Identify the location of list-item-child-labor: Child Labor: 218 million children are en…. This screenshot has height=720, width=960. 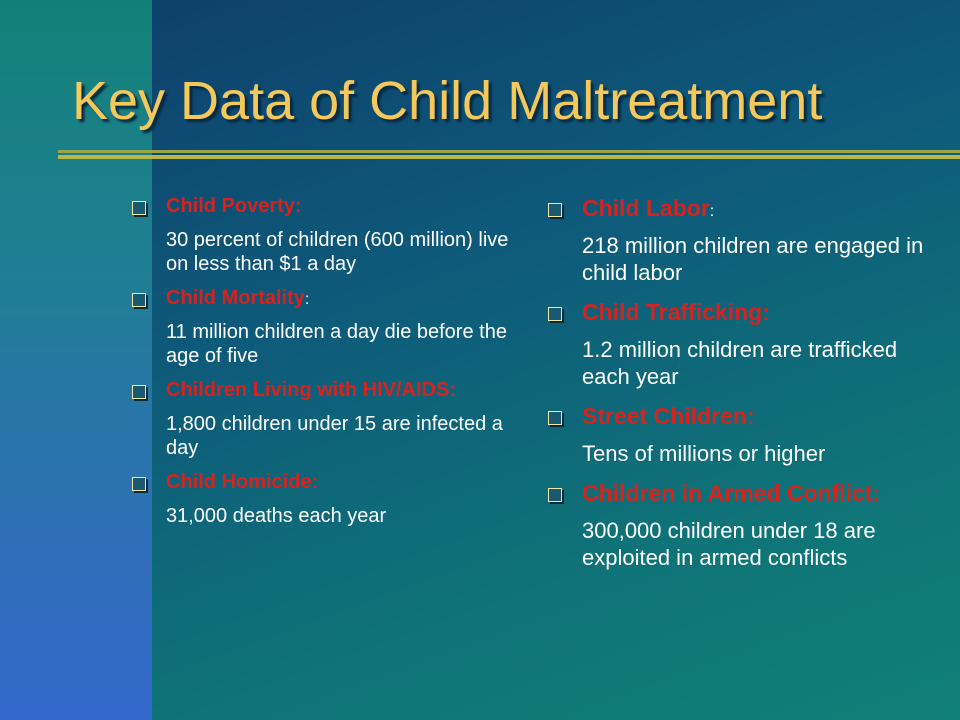
(743, 240).